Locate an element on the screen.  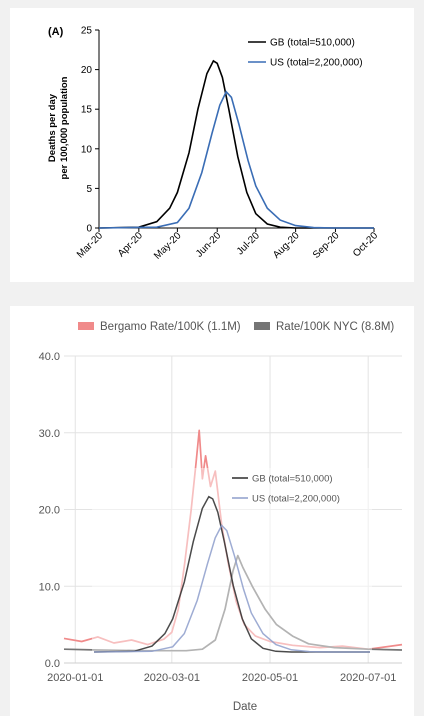
y-tick-label: 0 is located at coordinates (89, 229).